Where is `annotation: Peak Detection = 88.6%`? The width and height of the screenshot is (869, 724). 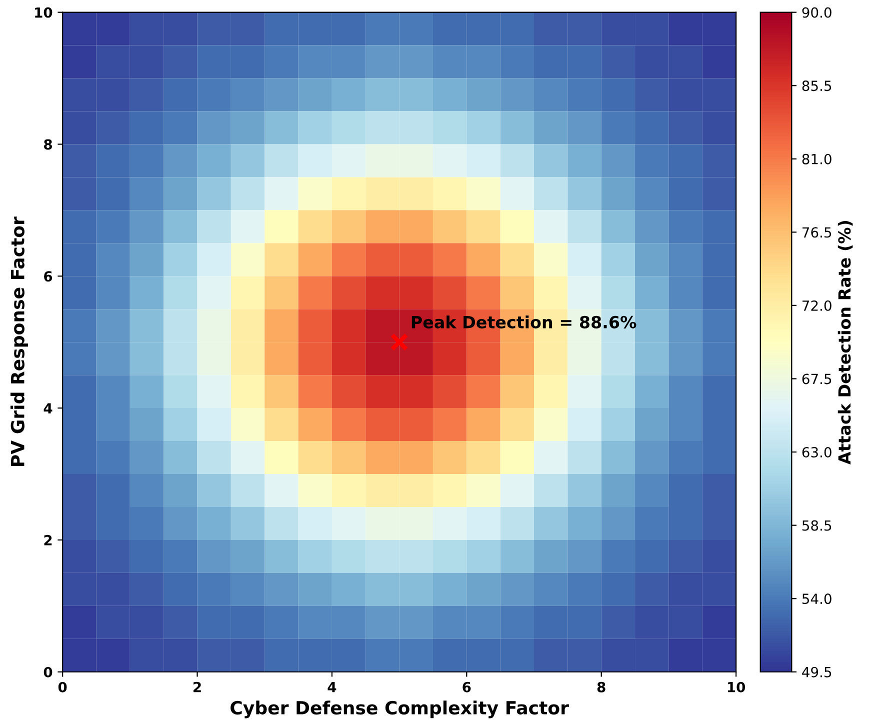 annotation: Peak Detection = 88.6% is located at coordinates (524, 322).